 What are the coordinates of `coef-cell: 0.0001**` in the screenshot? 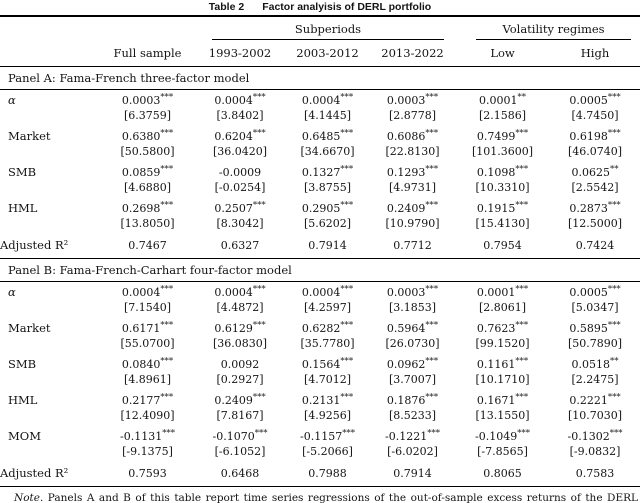 It's located at (502, 99).